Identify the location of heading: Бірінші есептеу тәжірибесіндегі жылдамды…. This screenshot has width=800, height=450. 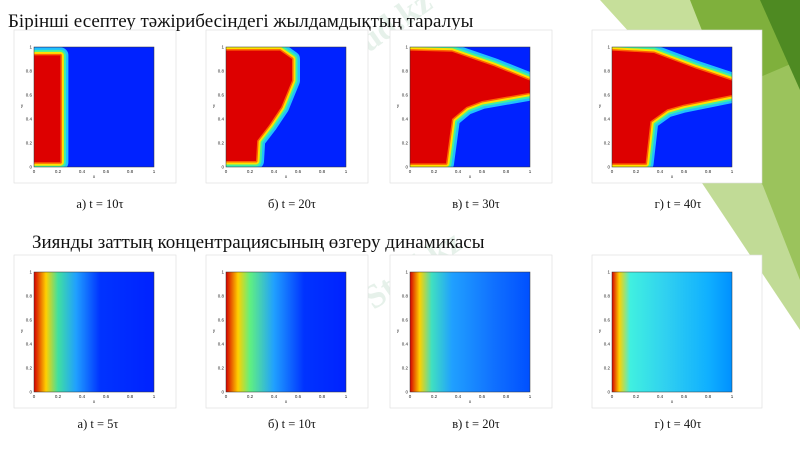
(241, 21).